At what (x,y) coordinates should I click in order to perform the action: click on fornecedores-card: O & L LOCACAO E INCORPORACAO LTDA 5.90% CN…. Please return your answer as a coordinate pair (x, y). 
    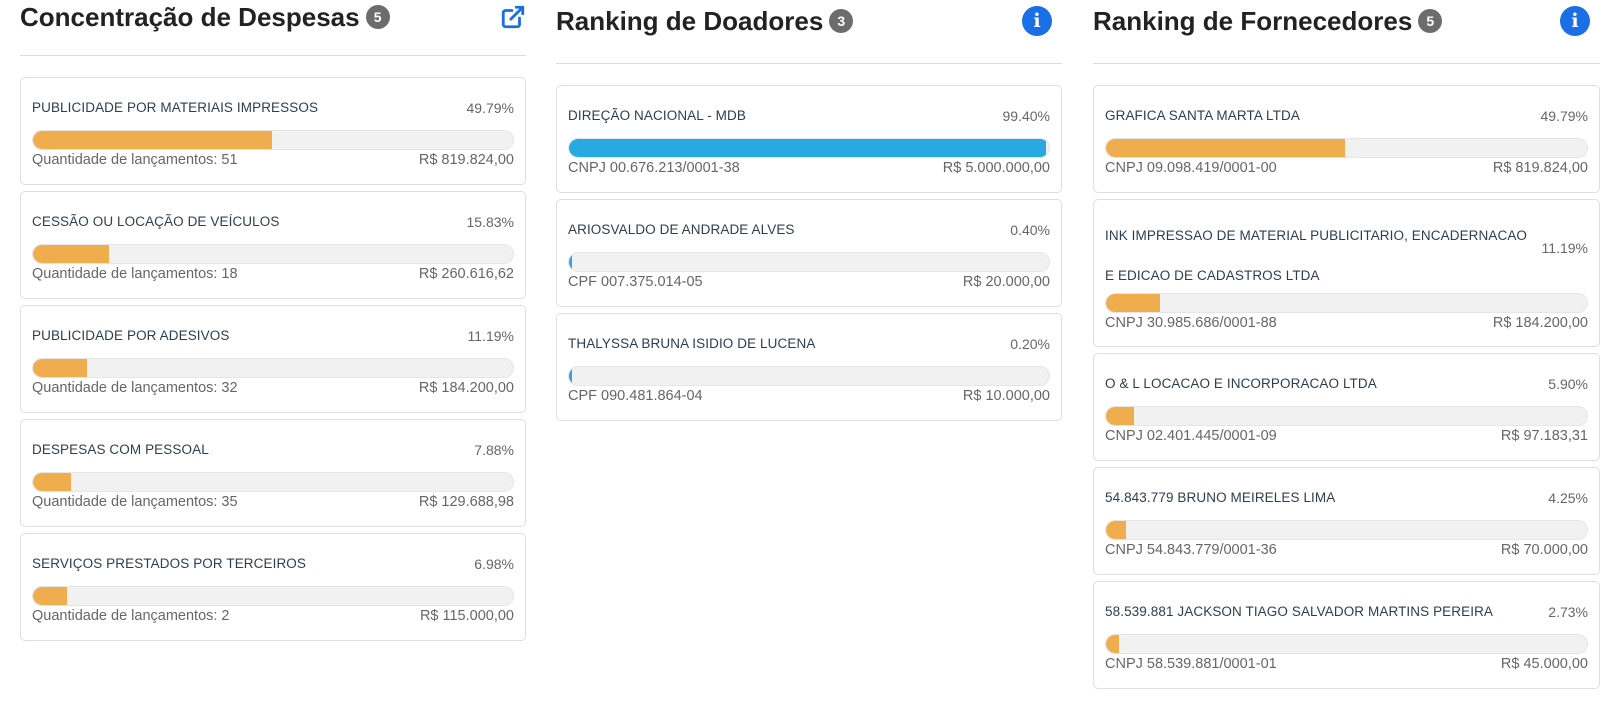
    Looking at the image, I should click on (1346, 407).